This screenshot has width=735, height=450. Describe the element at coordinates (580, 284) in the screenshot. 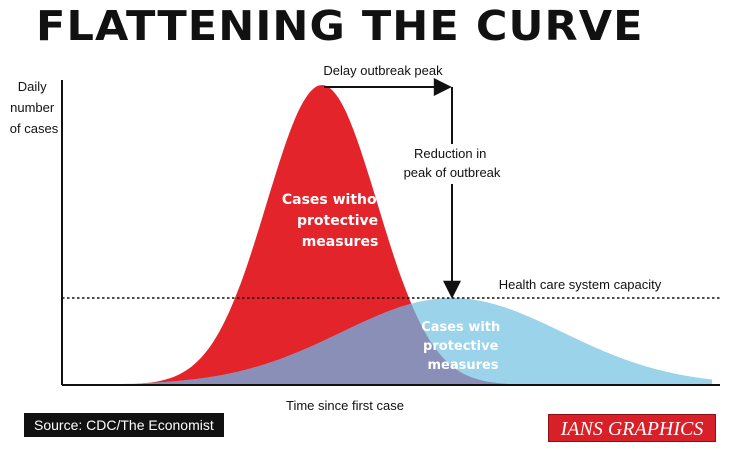

I see `capacity-label: Health care system capacity` at that location.